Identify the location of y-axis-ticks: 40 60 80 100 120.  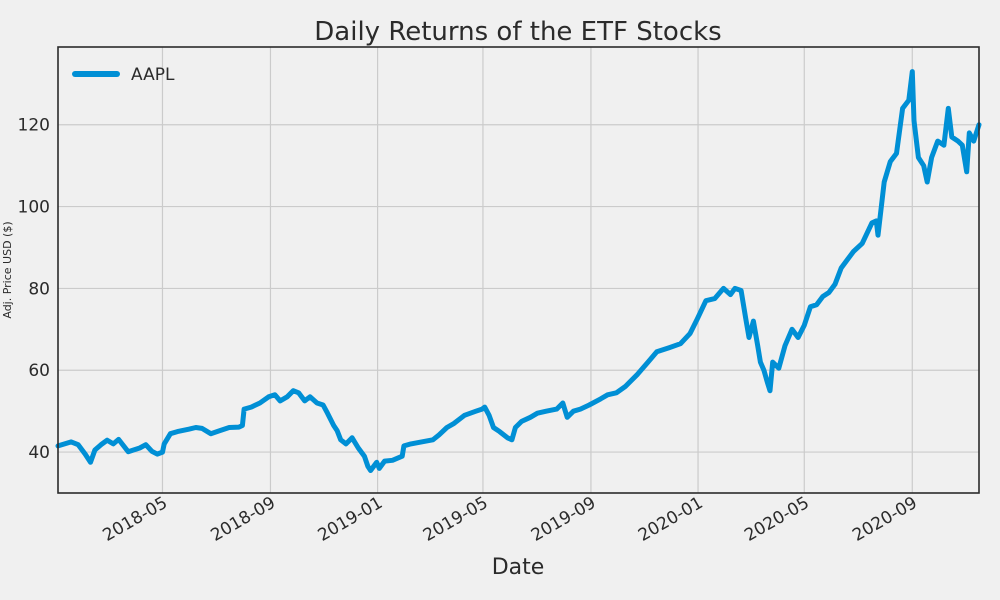
(34, 289).